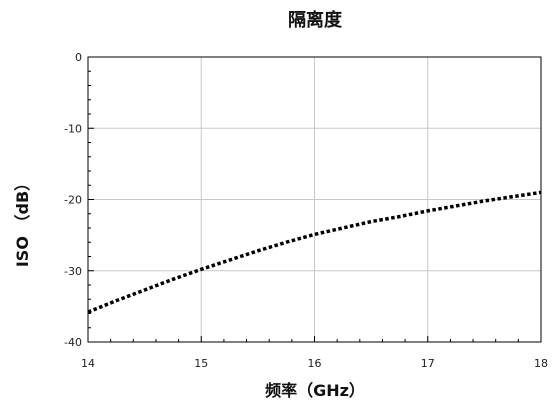 The image size is (554, 402). Describe the element at coordinates (201, 363) in the screenshot. I see `x-tick-label-1: 15` at that location.